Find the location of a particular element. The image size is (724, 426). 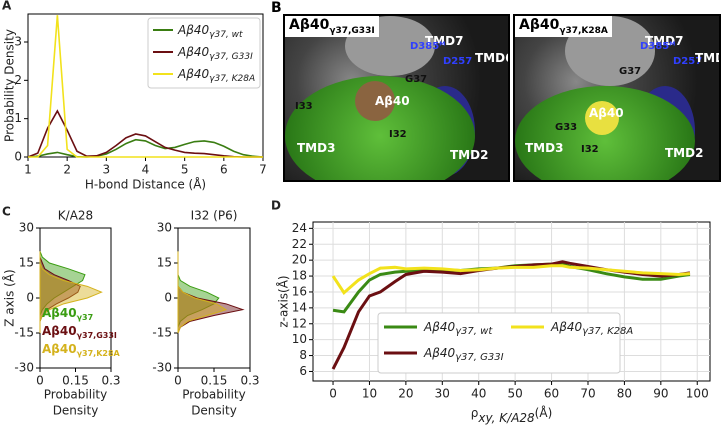

panel-b-letter: B is located at coordinates (276, 8).